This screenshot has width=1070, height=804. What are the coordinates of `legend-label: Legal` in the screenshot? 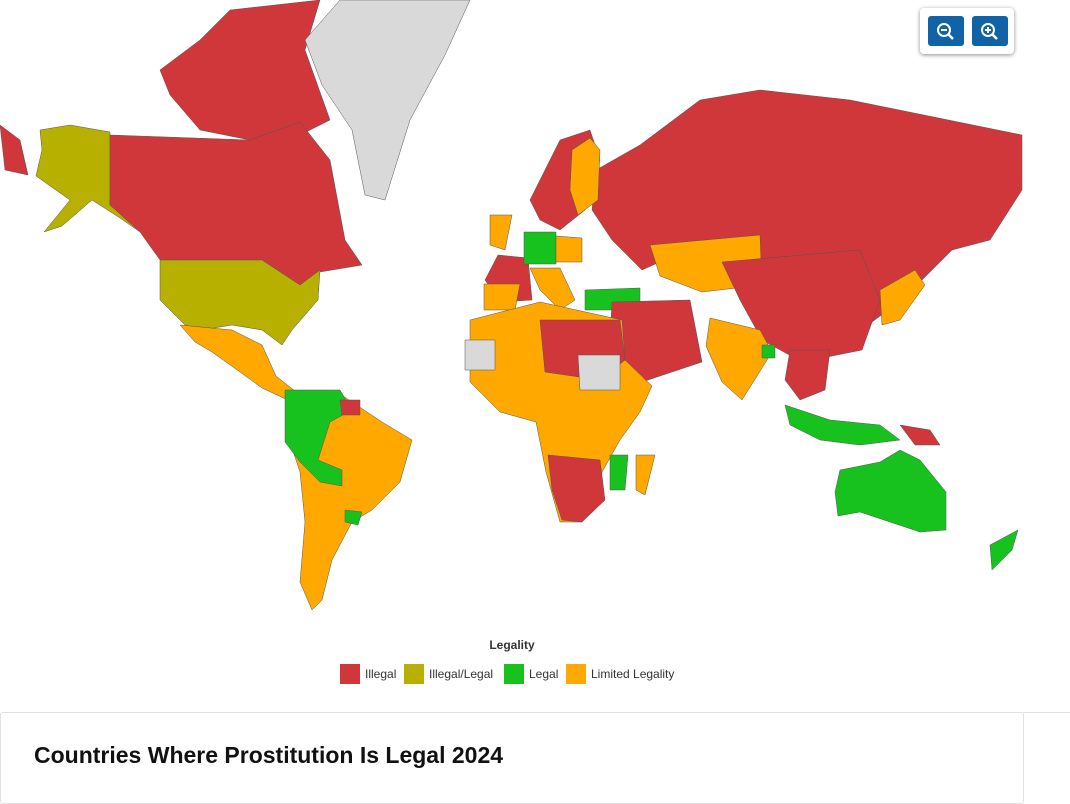 It's located at (543, 674).